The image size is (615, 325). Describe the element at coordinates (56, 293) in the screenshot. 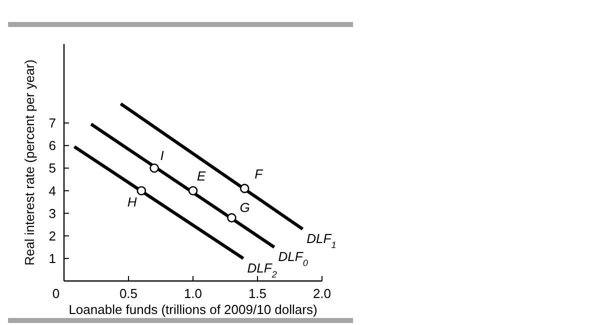

I see `x-tick-label: 0` at that location.